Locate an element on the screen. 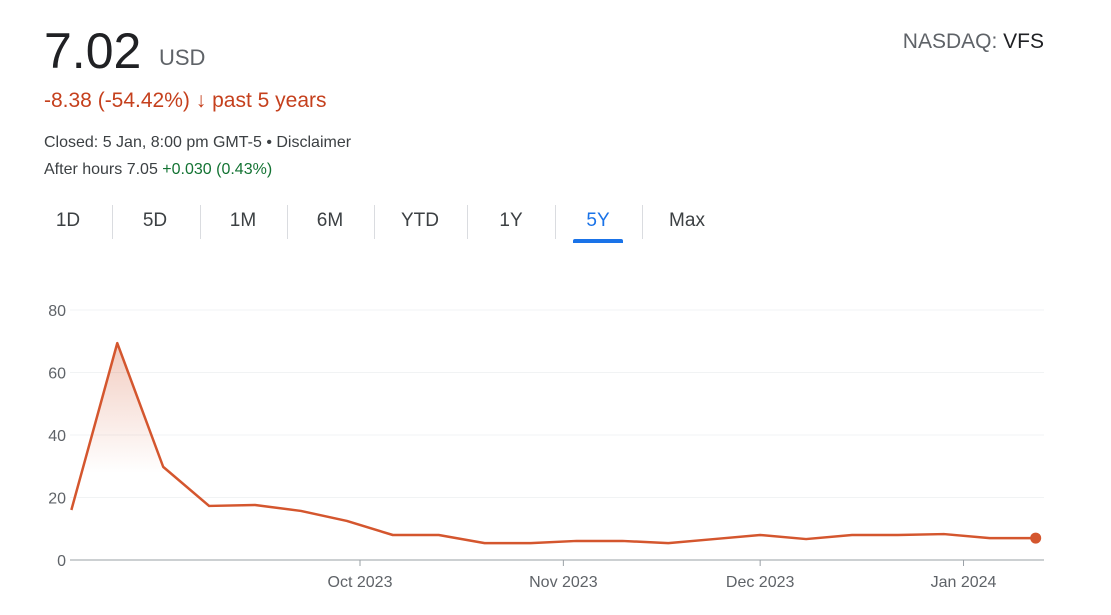 The image size is (1111, 615). tab-1y: 1Y is located at coordinates (511, 220).